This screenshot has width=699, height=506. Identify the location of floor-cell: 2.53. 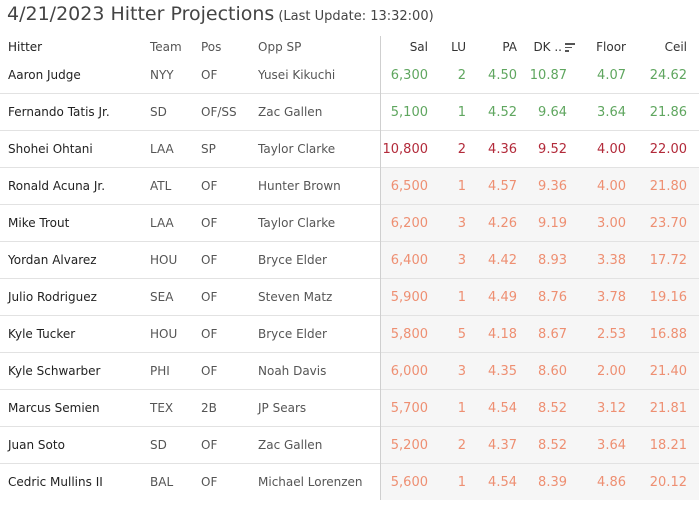
(605, 334).